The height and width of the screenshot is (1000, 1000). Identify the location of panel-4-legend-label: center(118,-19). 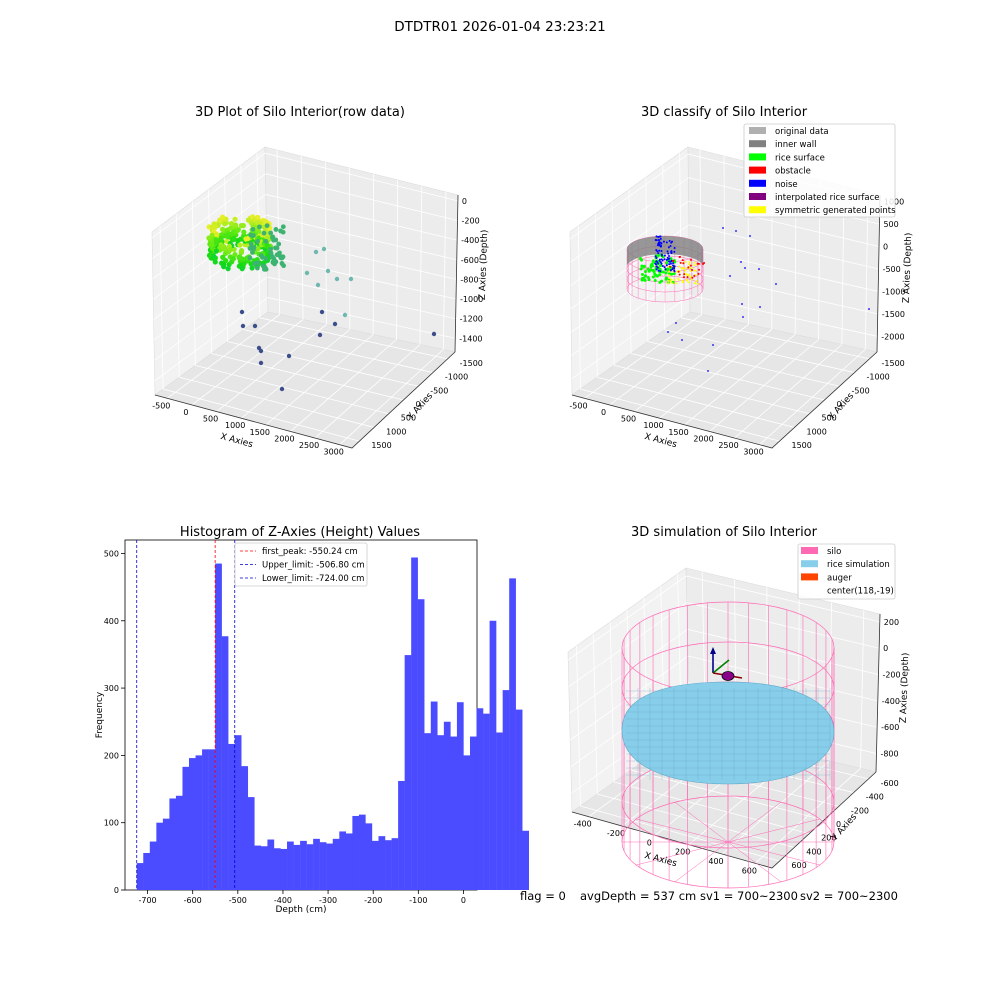
(860, 592).